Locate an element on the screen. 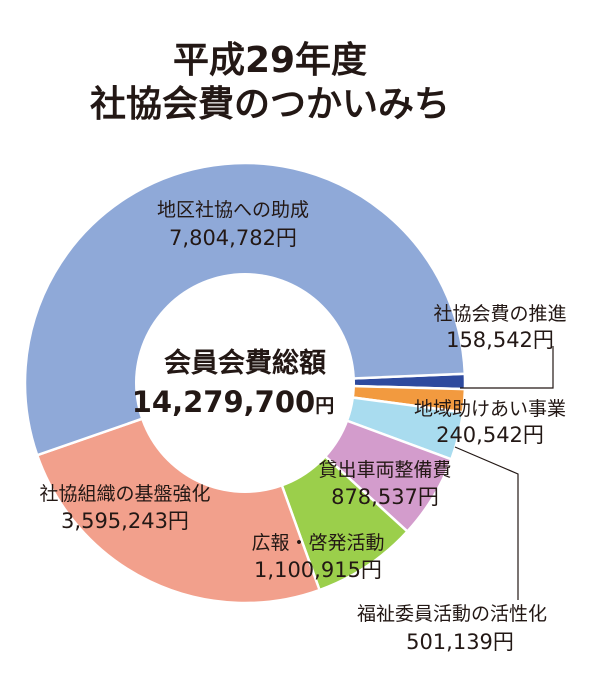 The height and width of the screenshot is (683, 603). slice-label-welfare-committee: 福祉委員活動の活性化 is located at coordinates (452, 614).